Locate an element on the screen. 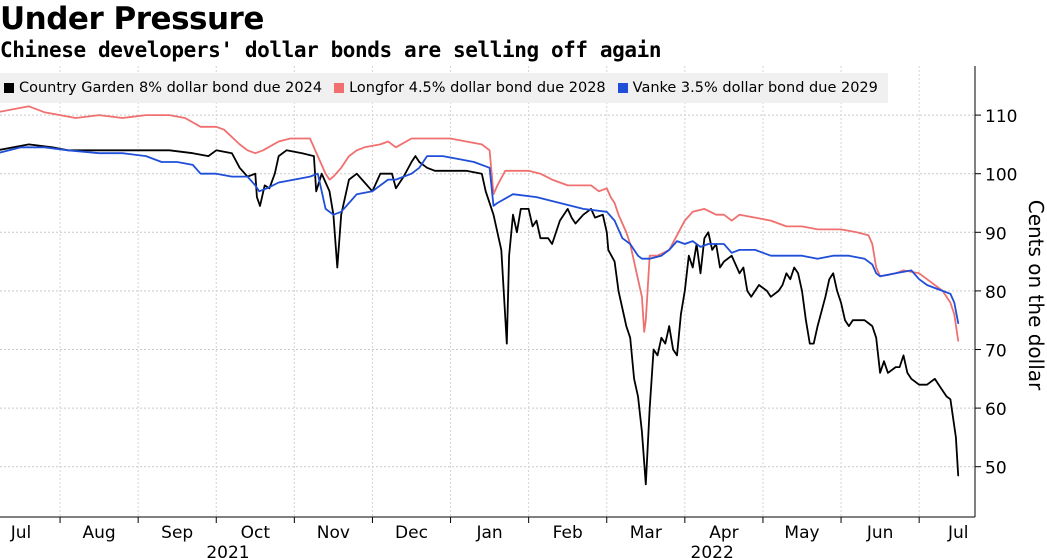 The width and height of the screenshot is (1047, 558). x-tick-label: Oct is located at coordinates (256, 533).